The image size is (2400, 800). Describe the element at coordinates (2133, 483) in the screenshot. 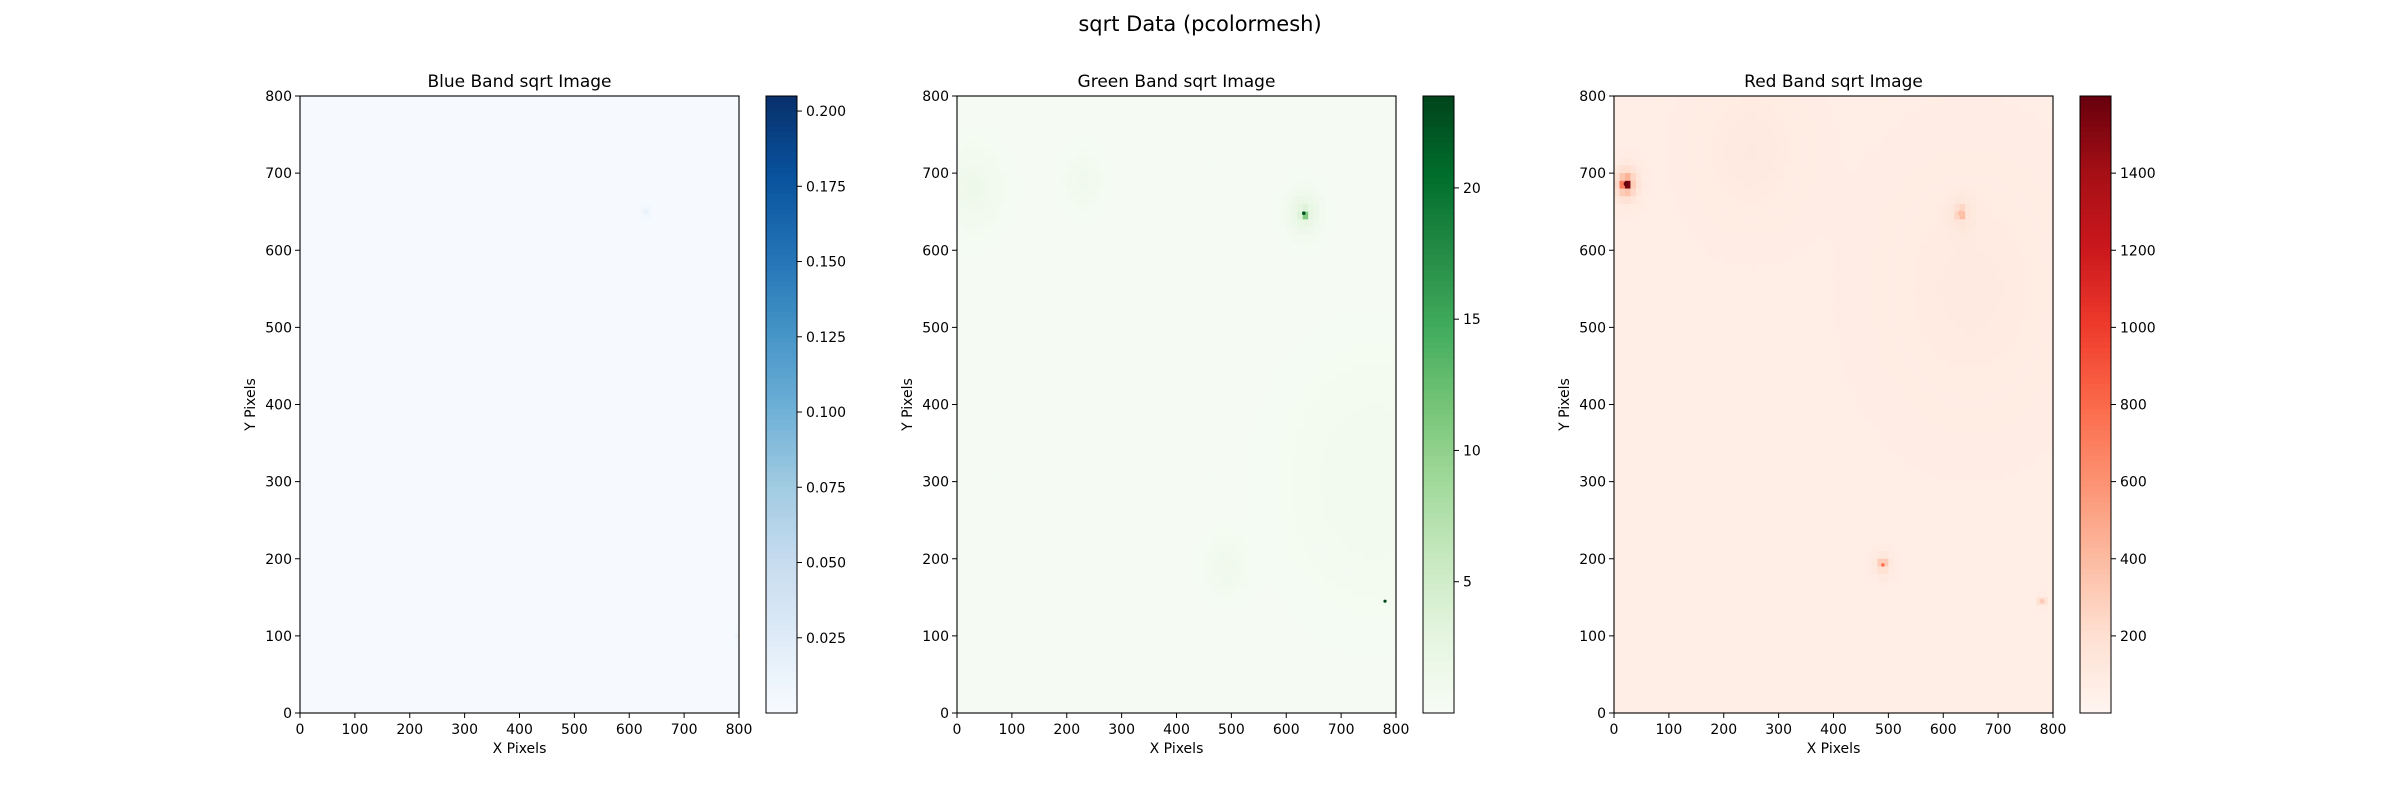

I see `colorbar-tick-label: 600` at that location.